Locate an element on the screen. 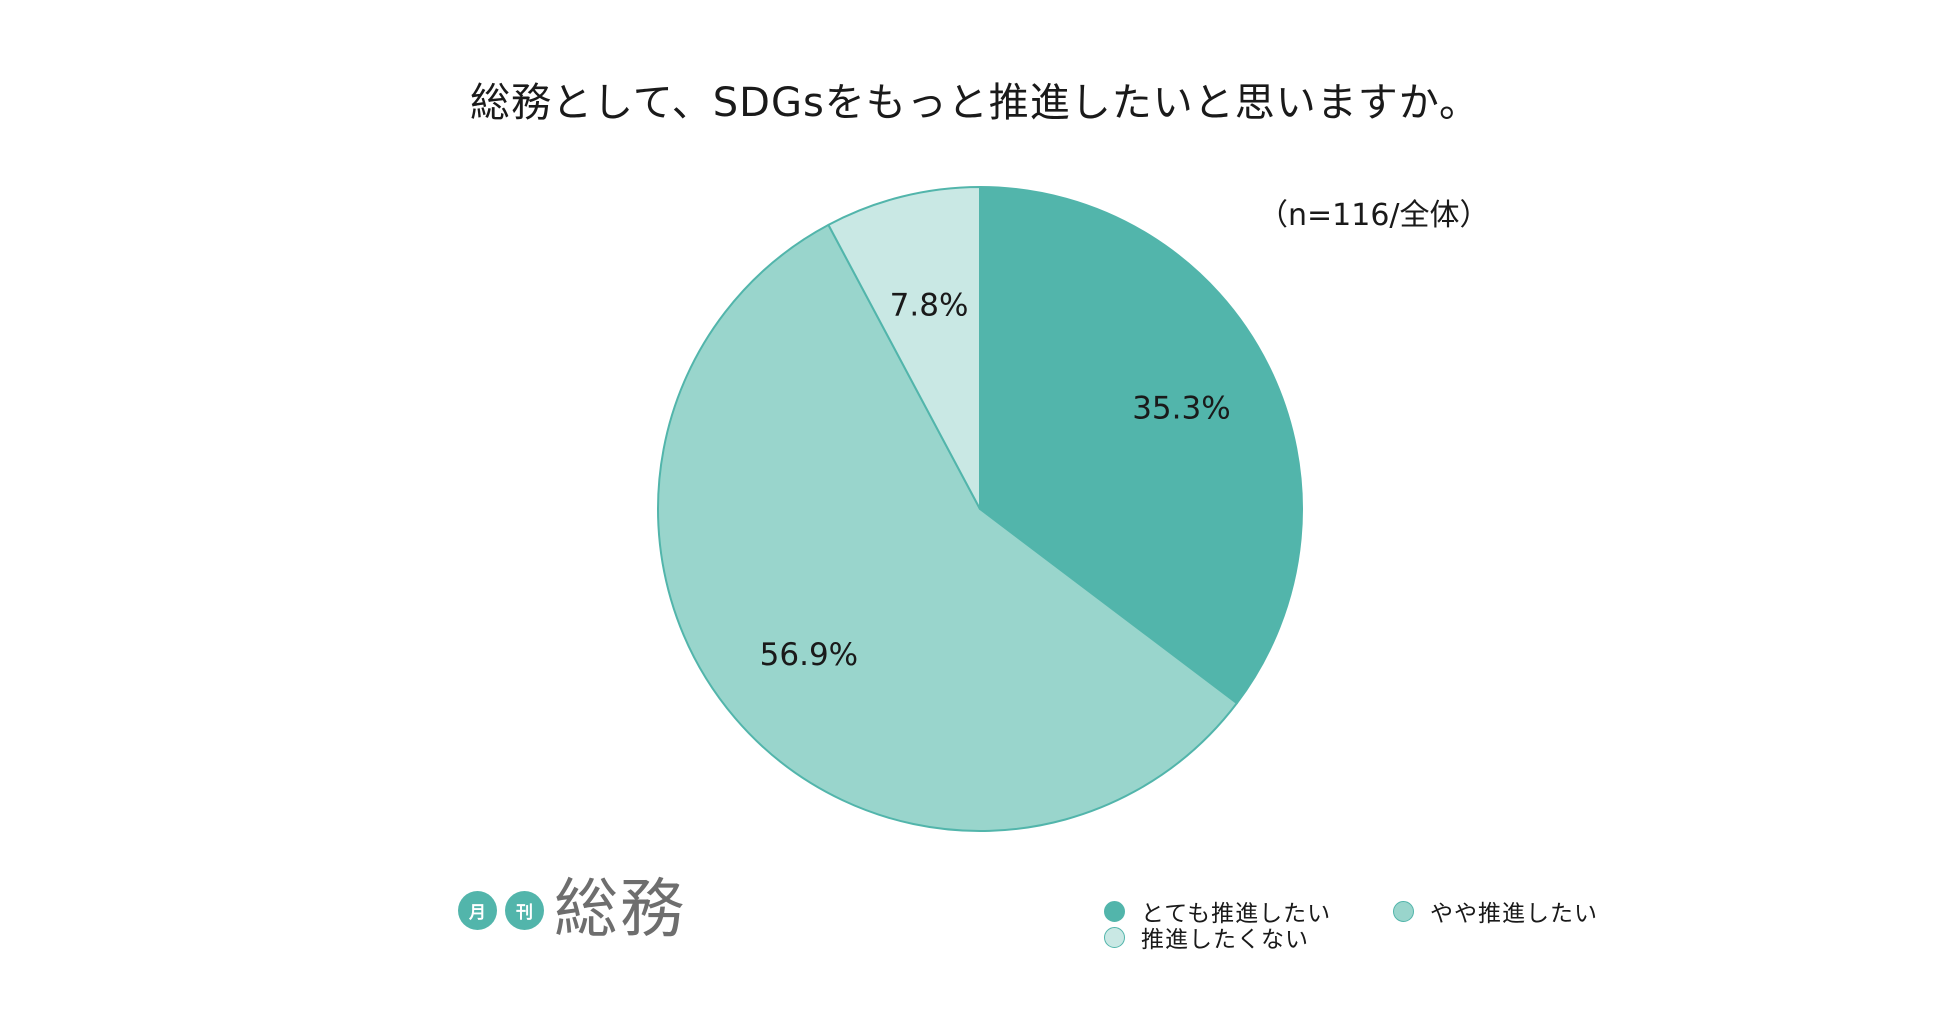  legend-item-very-much: とても推進したい is located at coordinates (1217, 911).